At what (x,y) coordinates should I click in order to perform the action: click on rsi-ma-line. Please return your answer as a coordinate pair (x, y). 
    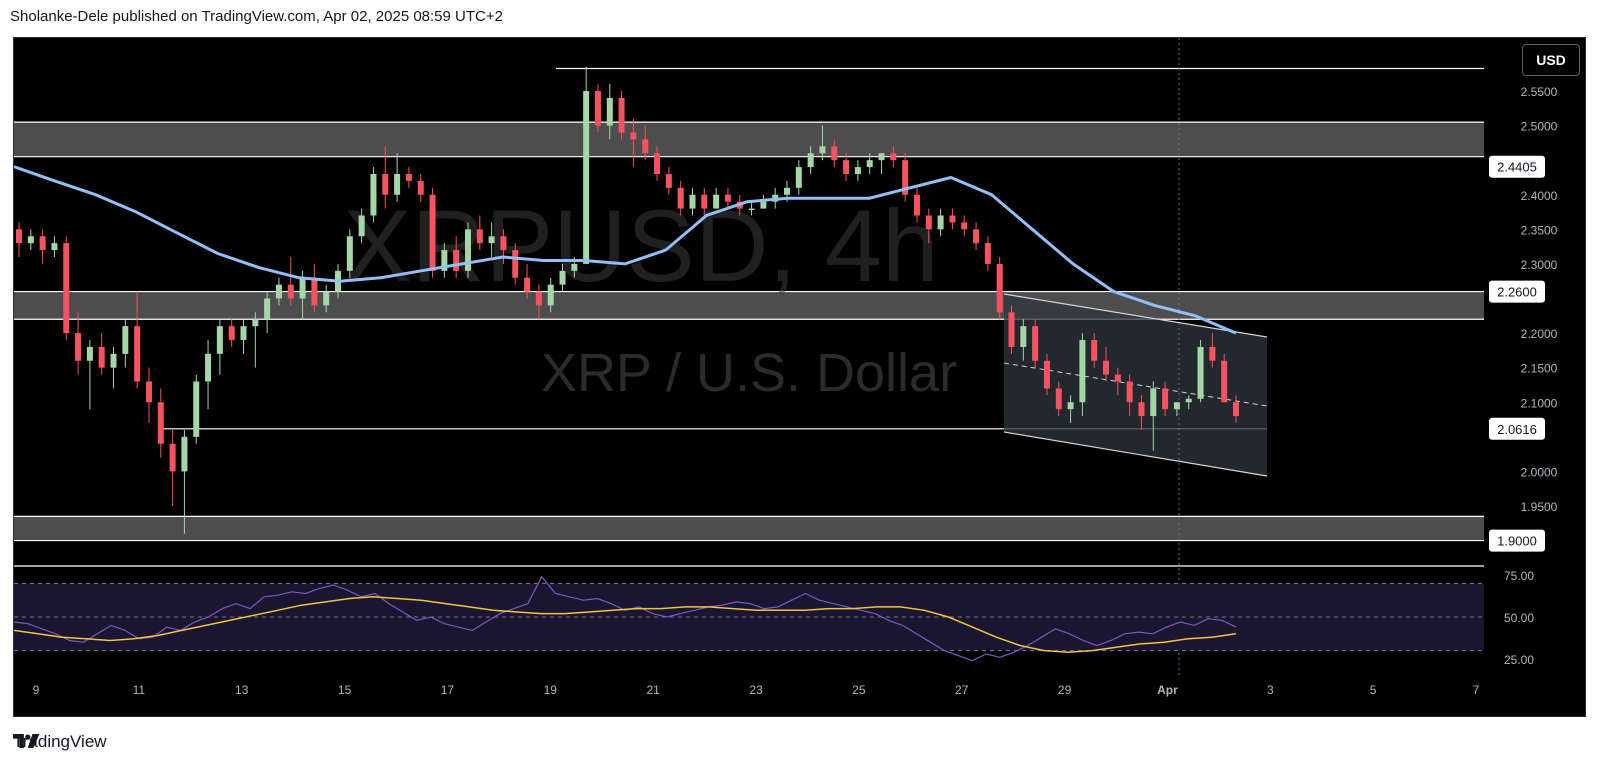
    Looking at the image, I should click on (625, 625).